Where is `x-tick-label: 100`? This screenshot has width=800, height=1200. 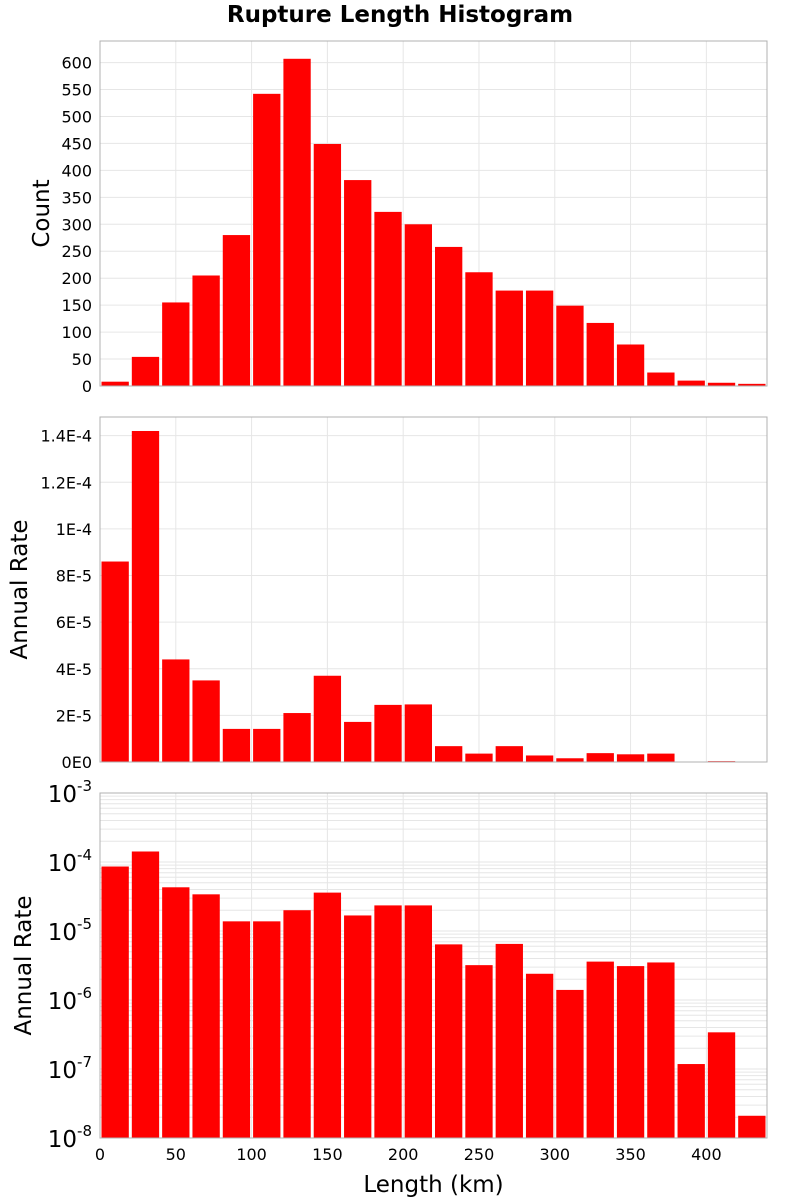
x-tick-label: 100 is located at coordinates (251, 1154).